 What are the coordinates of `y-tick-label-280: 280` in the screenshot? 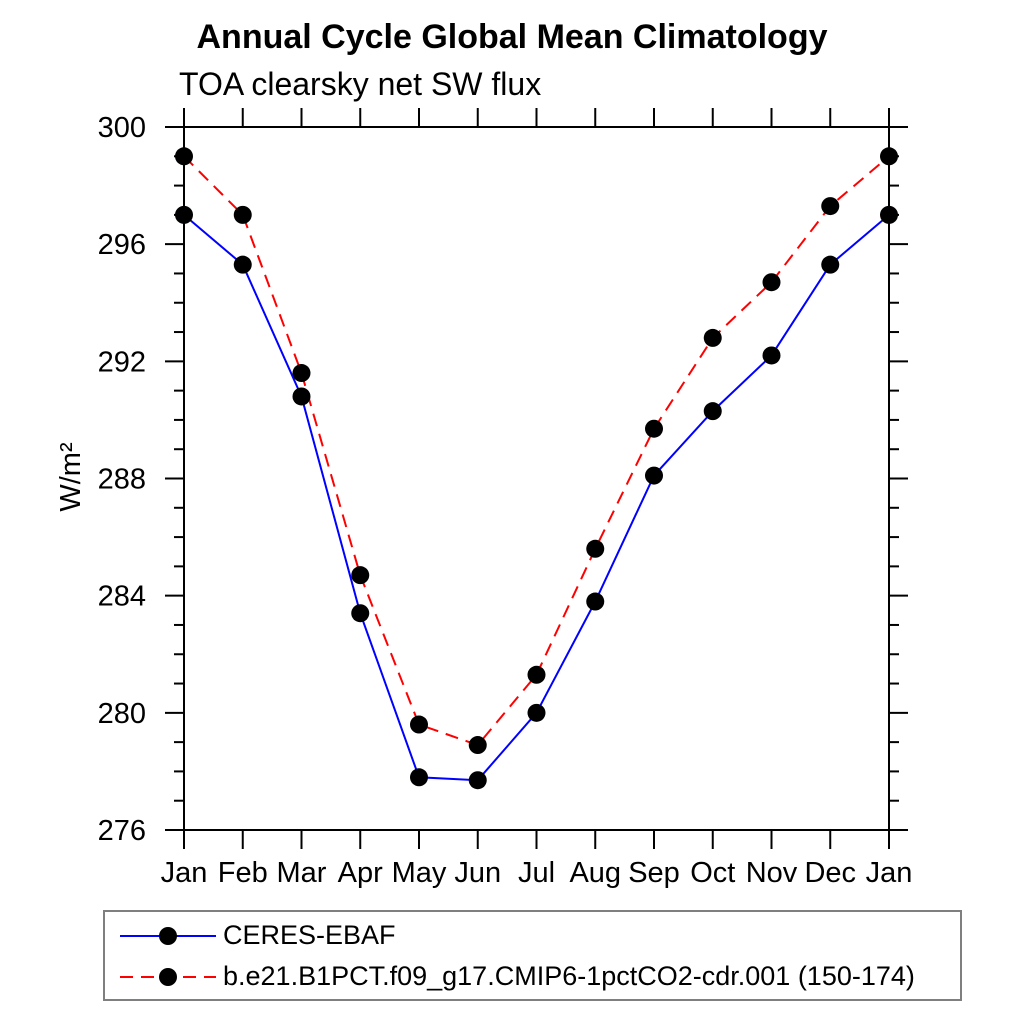 It's located at (122, 714).